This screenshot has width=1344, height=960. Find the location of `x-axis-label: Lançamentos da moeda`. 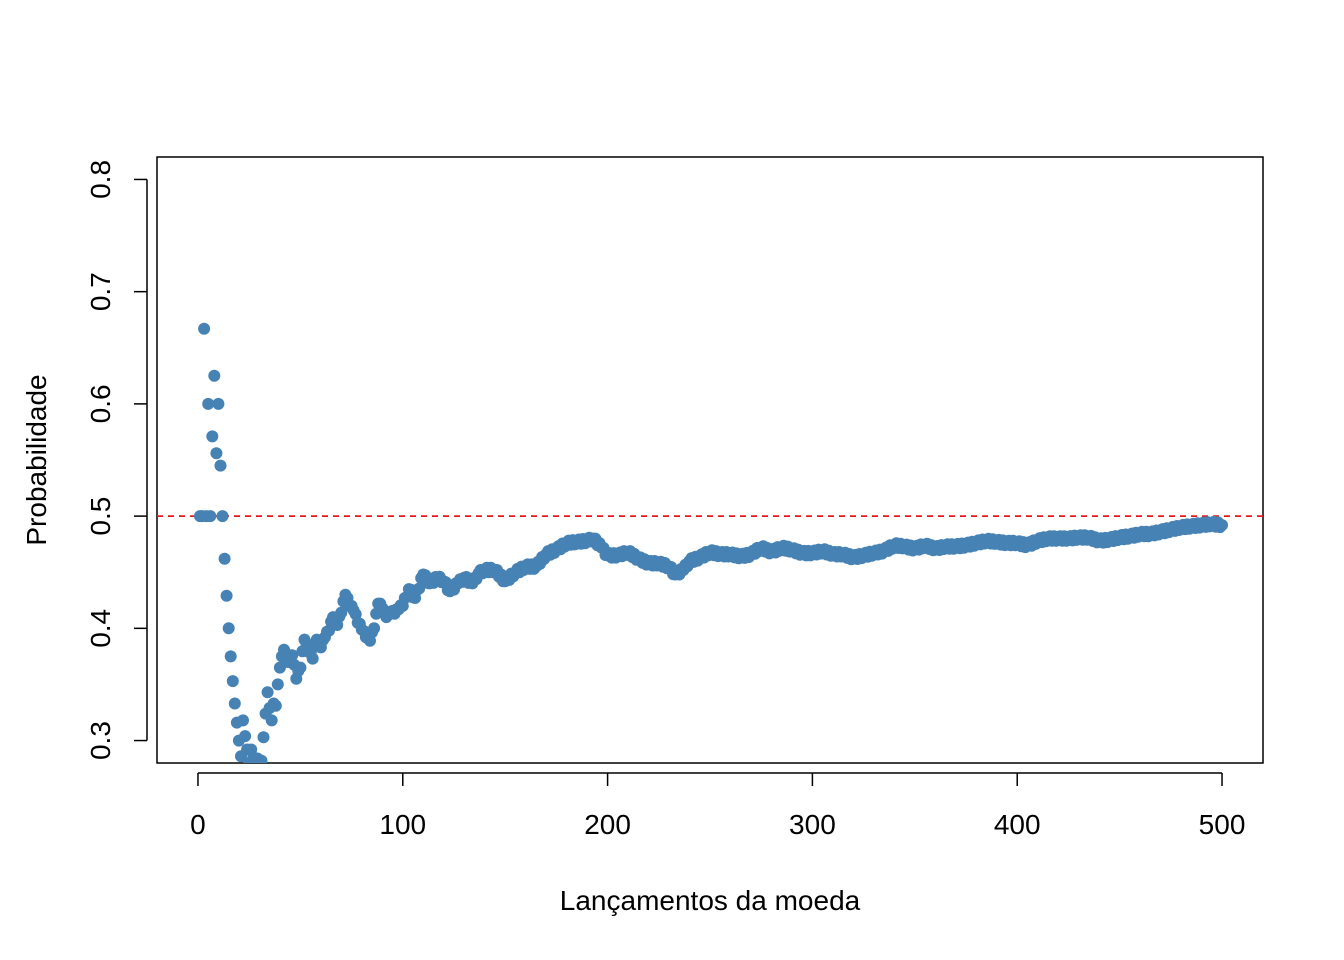

x-axis-label: Lançamentos da moeda is located at coordinates (710, 900).